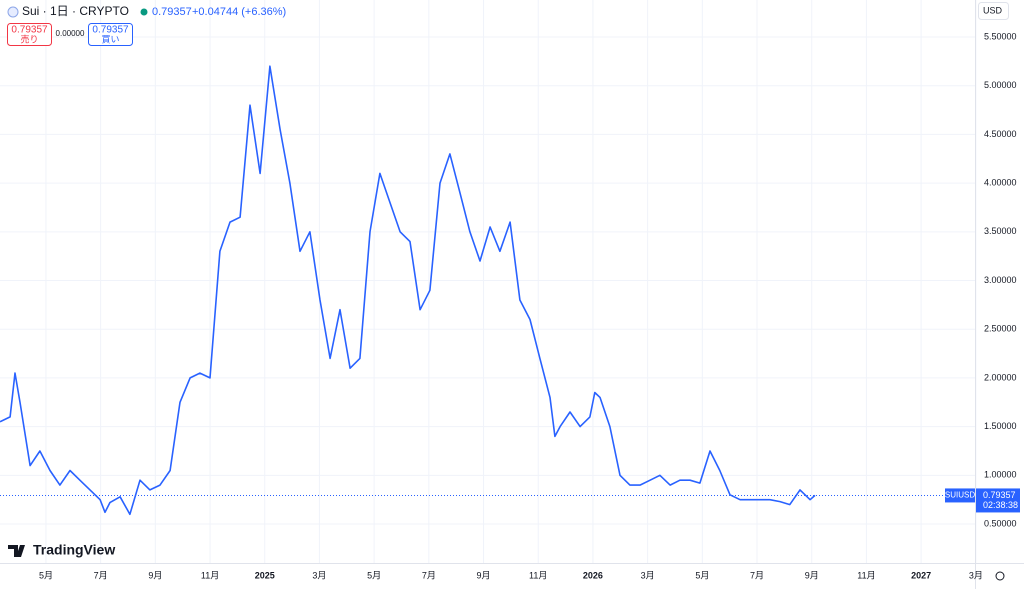 The height and width of the screenshot is (589, 1024). I want to click on y-tick-label: 1.00000, so click(1000, 475).